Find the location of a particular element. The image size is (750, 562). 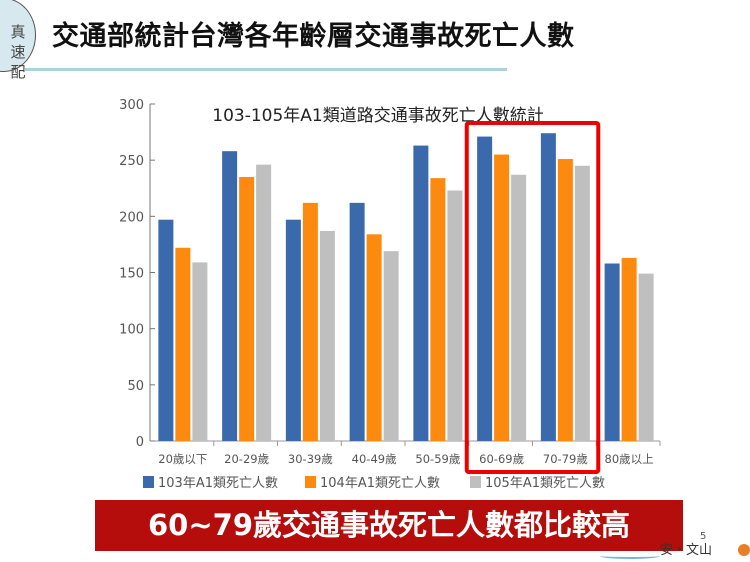

highlight-box is located at coordinates (532, 297).